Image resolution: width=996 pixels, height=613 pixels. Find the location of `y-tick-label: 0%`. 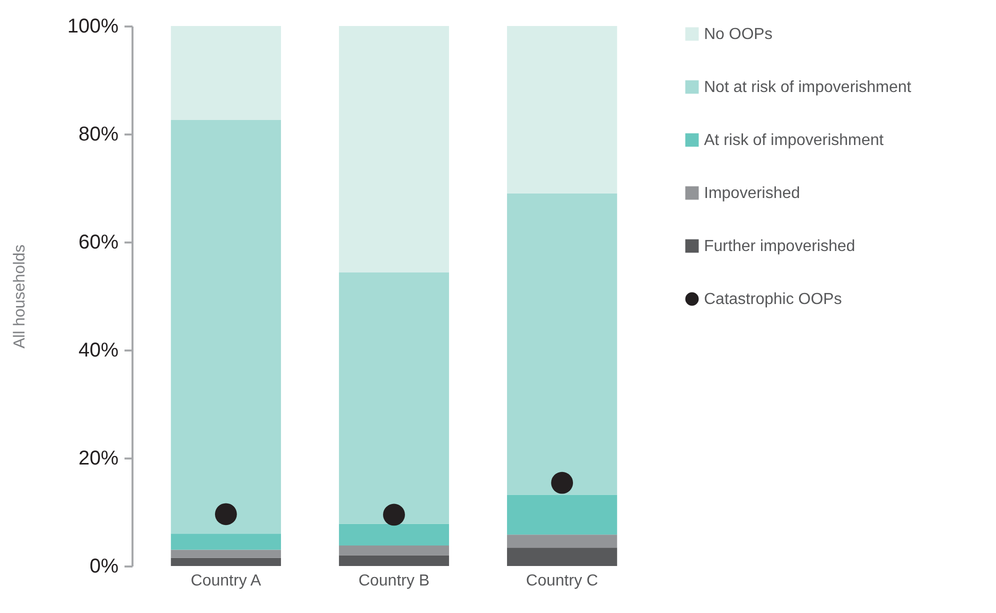

y-tick-label: 0% is located at coordinates (104, 567).